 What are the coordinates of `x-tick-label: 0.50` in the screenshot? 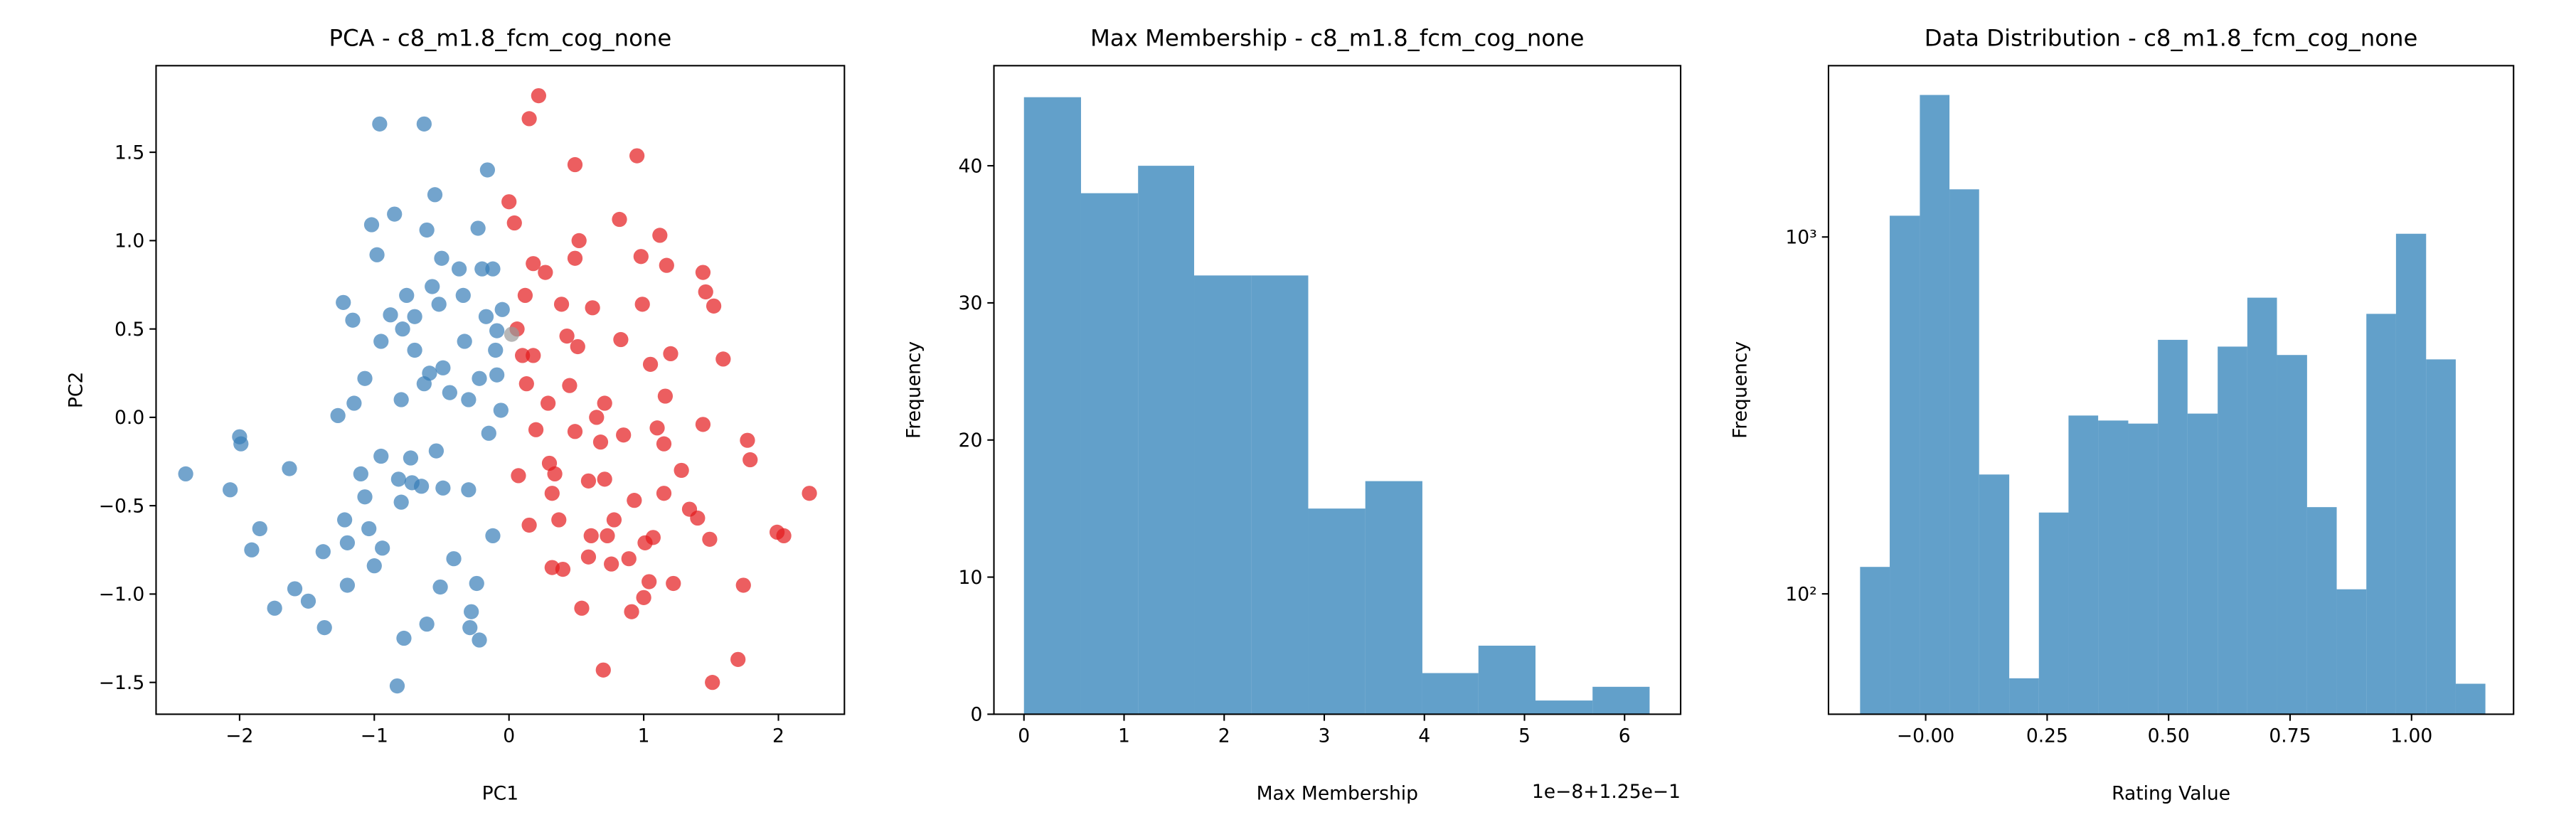 It's located at (2169, 736).